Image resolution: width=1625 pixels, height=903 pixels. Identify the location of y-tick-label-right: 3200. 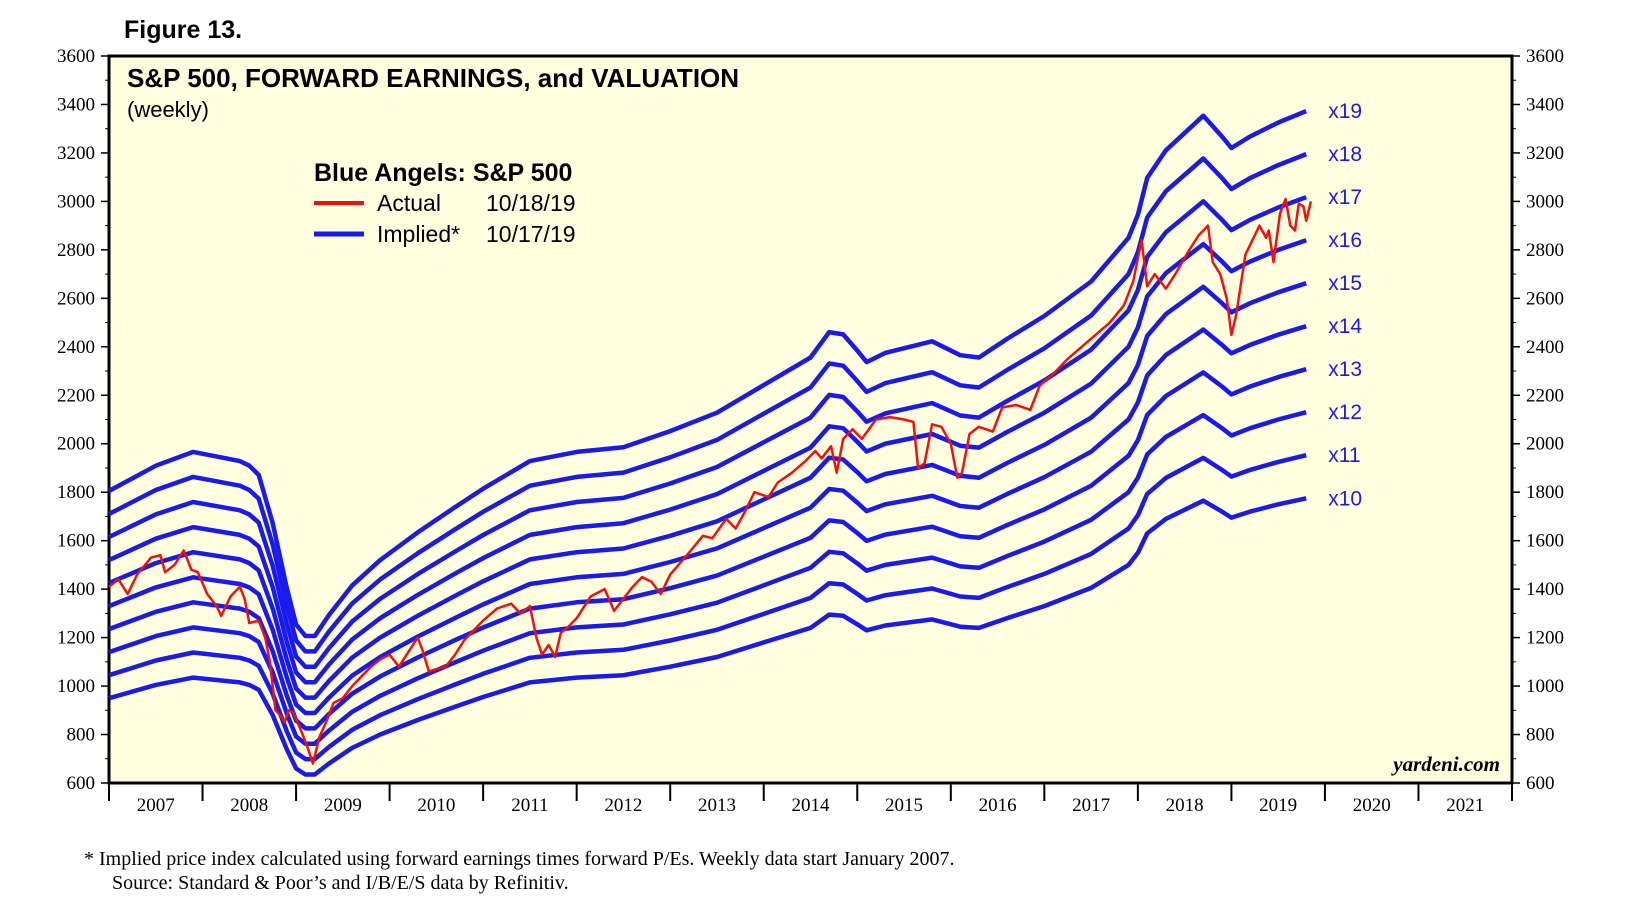
(1545, 153).